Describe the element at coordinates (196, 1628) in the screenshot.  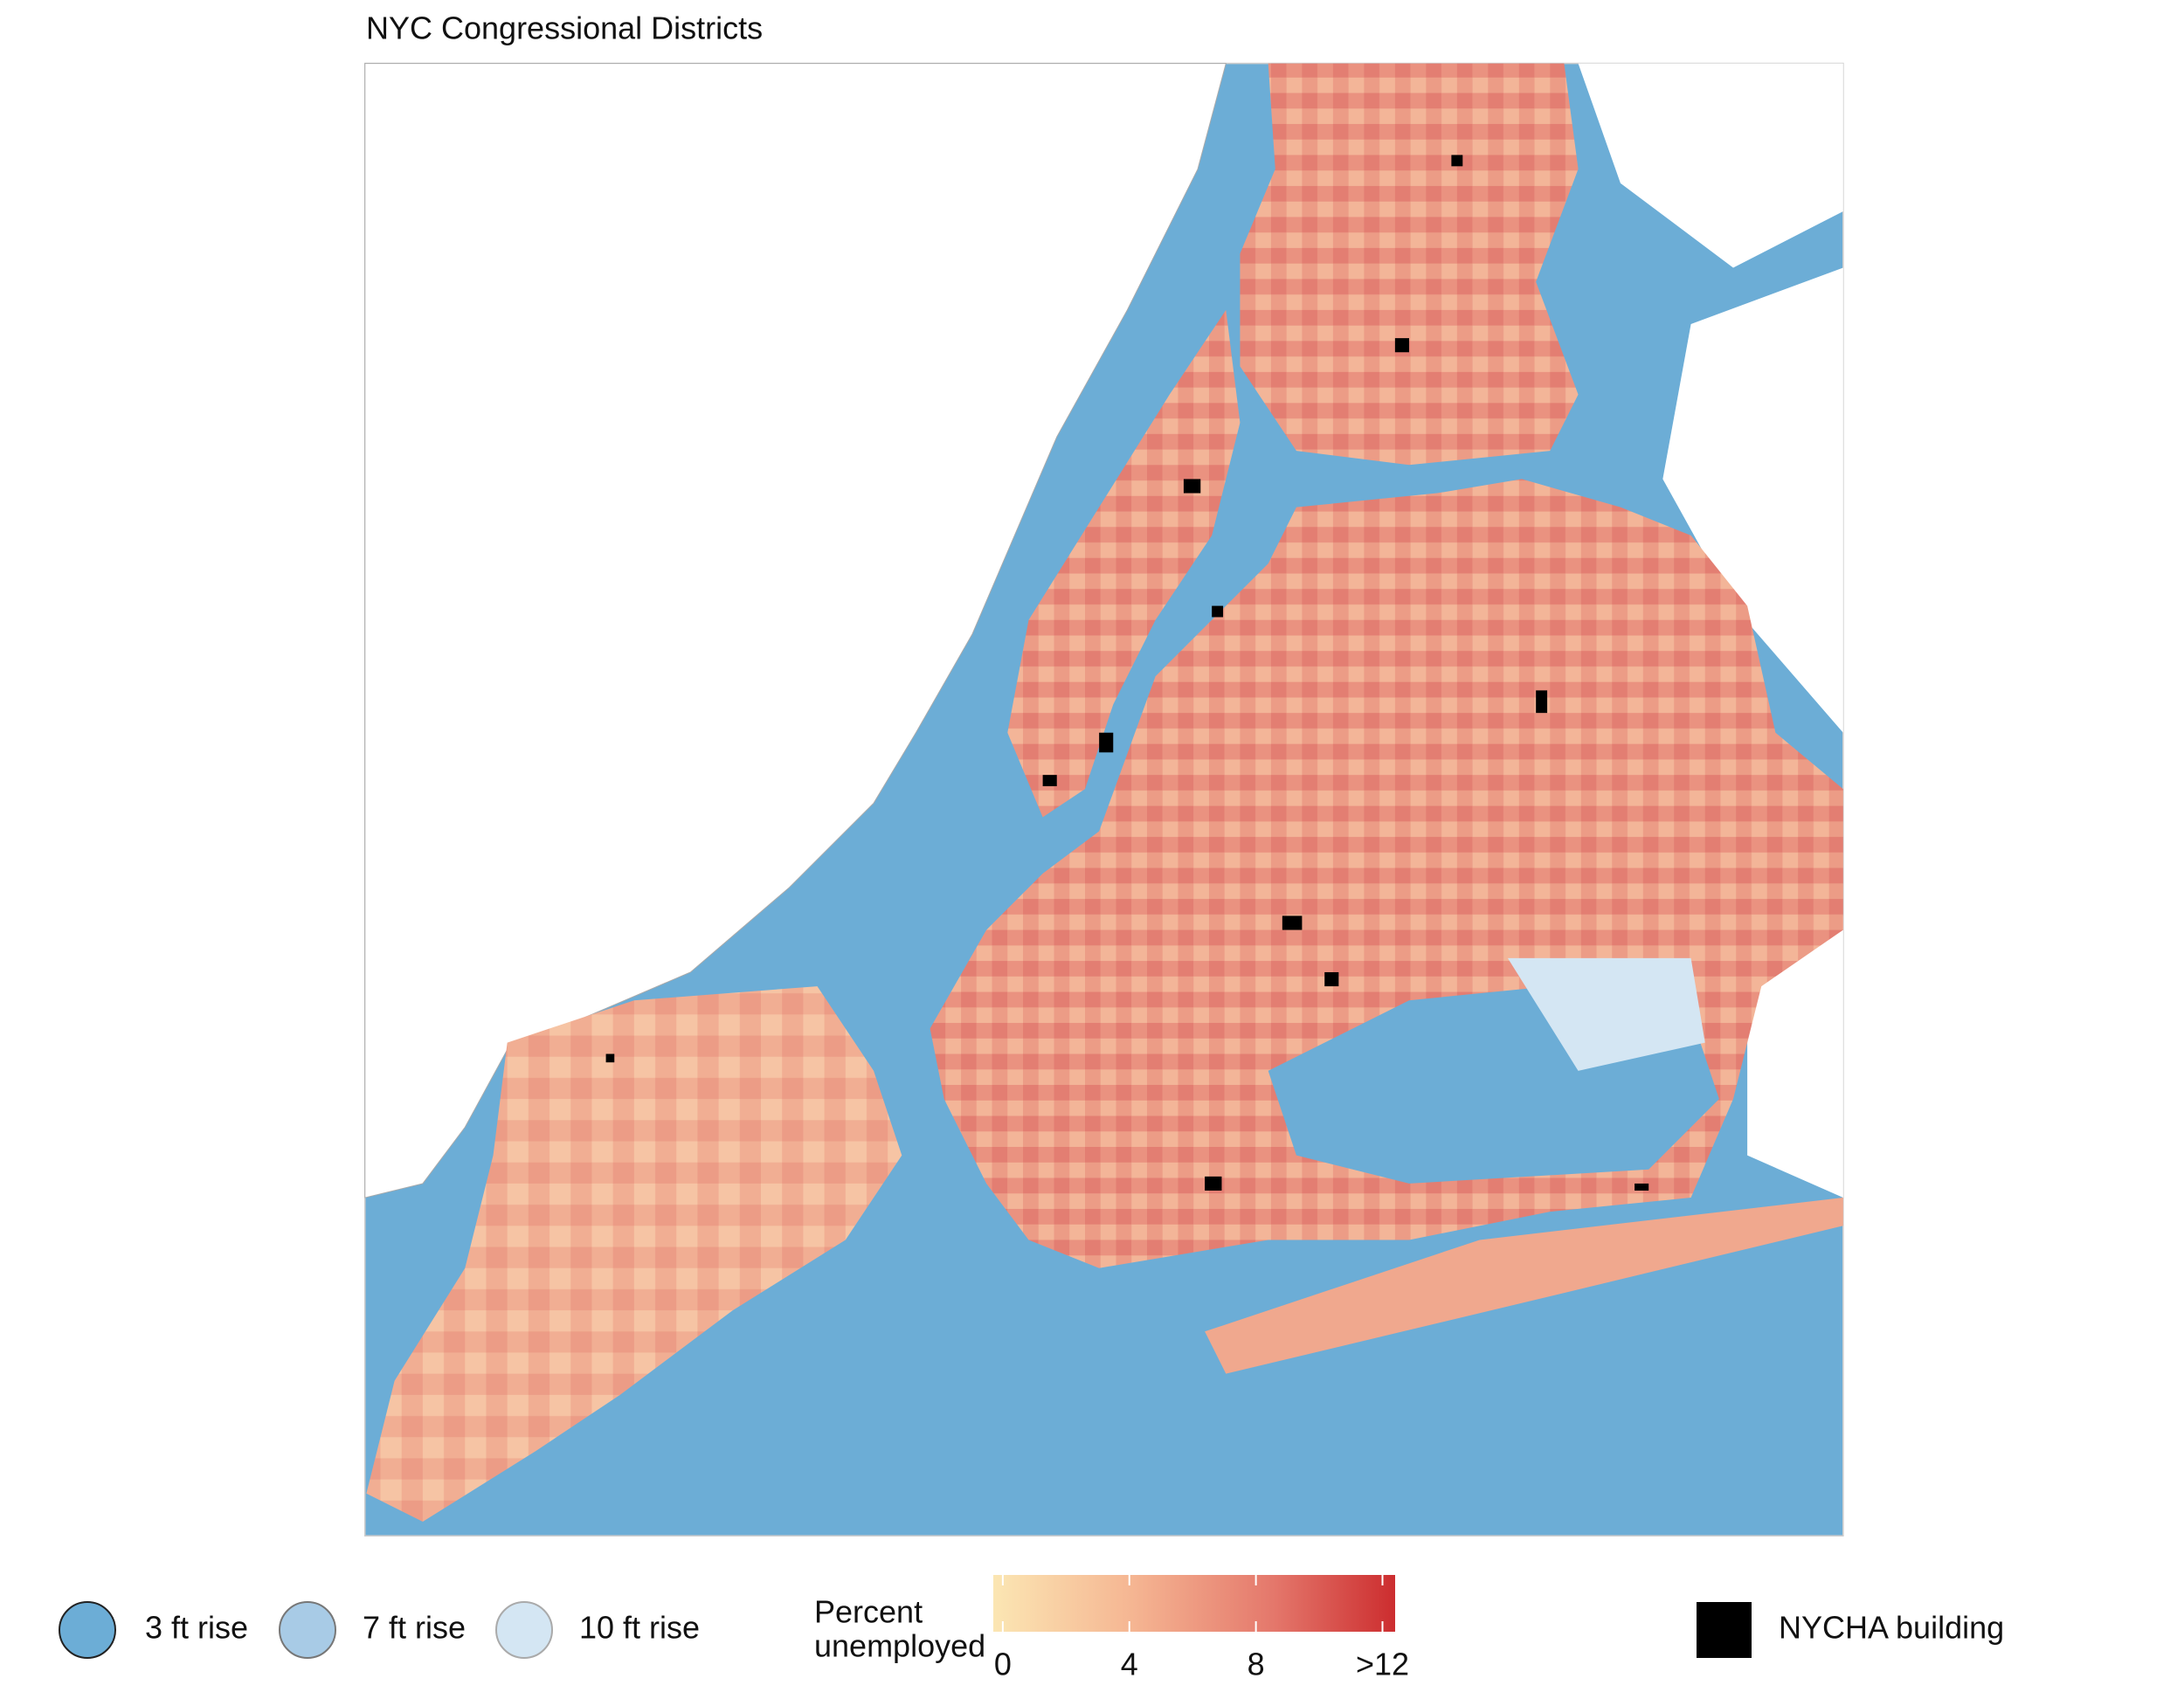
I see `legend-label: 3 ft rise` at that location.